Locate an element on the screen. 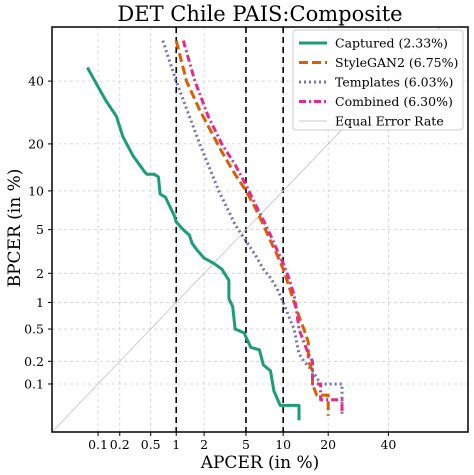 Image resolution: width=474 pixels, height=475 pixels. x-tick-label: 5 is located at coordinates (246, 444).